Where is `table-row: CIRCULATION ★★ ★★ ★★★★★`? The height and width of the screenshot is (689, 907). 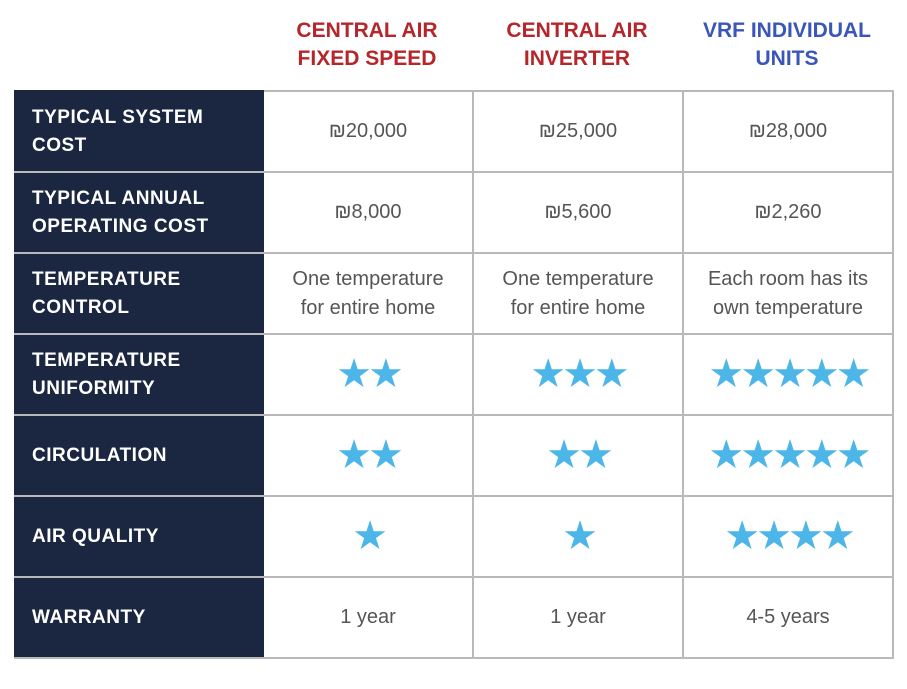
table-row: CIRCULATION ★★ ★★ ★★★★★ is located at coordinates (454, 455).